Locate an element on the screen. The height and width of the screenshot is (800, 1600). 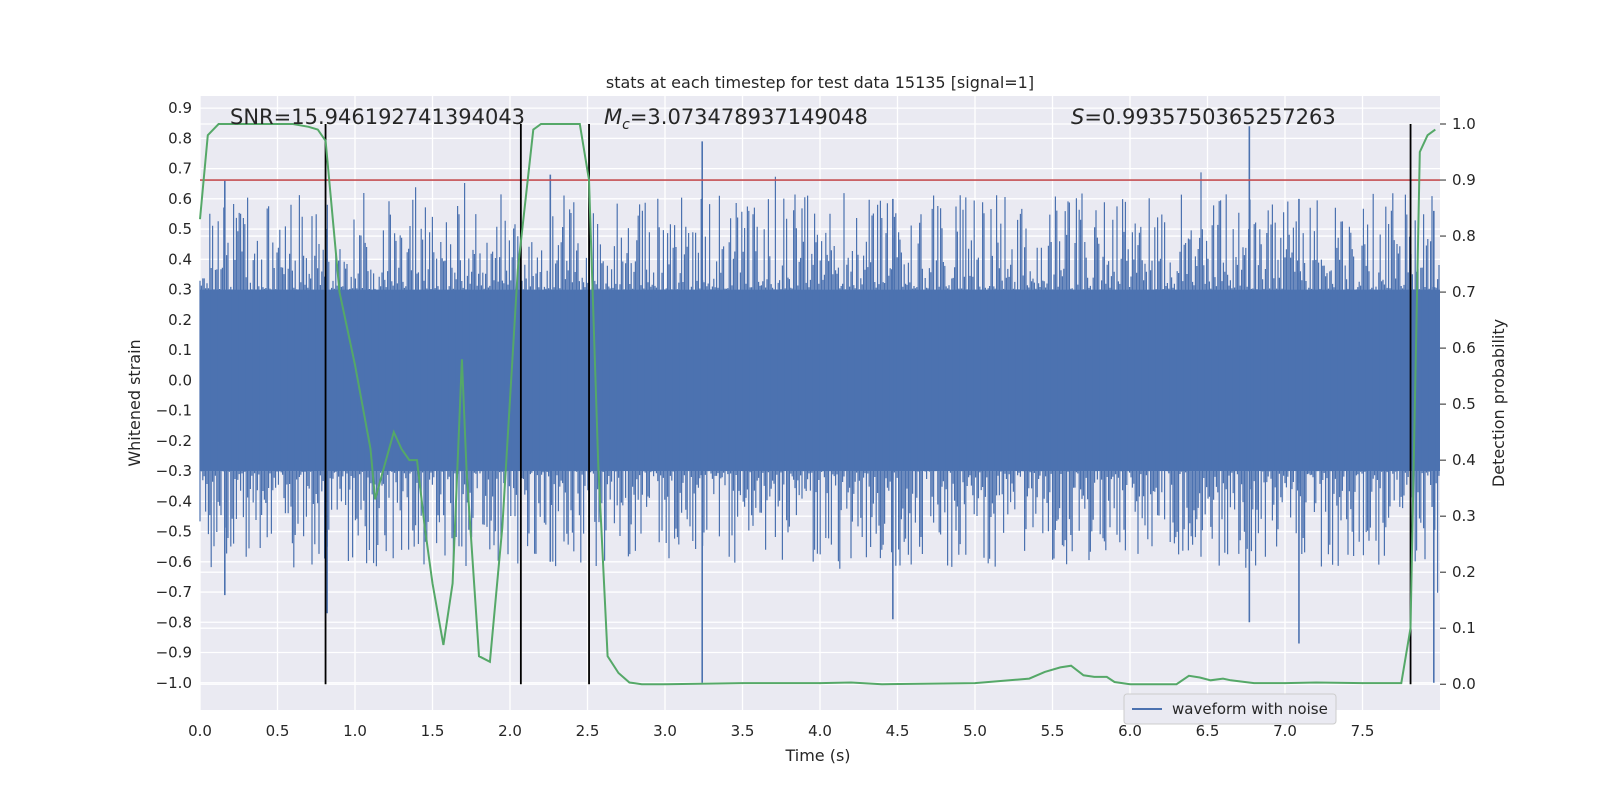
y-tick-label: −0.3 is located at coordinates (174, 471).